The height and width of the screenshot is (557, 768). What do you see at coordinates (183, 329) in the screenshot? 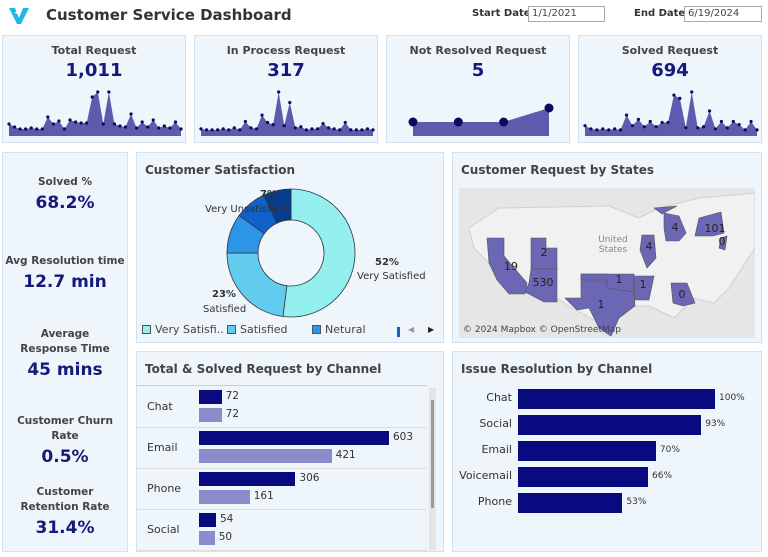
I see `legend-very-satisfied: Very Satisfi..` at bounding box center [183, 329].